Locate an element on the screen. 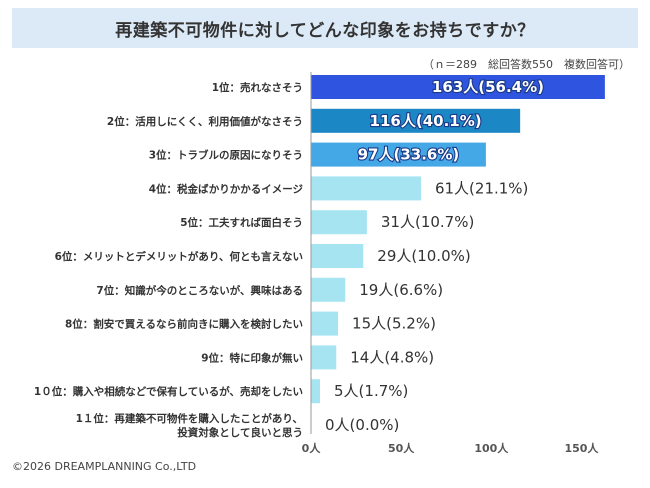  category-label: 1１位：再建築不可物件を購入したことがあり、投資対象として良いと思う is located at coordinates (189, 425).